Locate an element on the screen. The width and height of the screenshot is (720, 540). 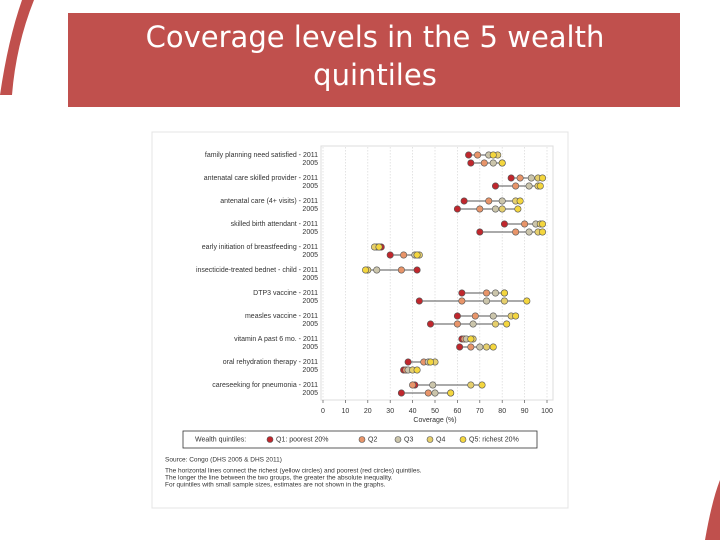
title-banner is located at coordinates (374, 60).